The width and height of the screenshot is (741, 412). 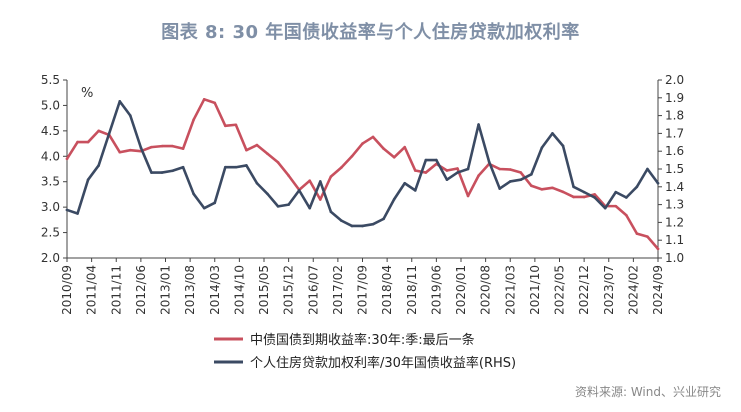 I want to click on x-tick-label: 2019/06, so click(x=436, y=290).